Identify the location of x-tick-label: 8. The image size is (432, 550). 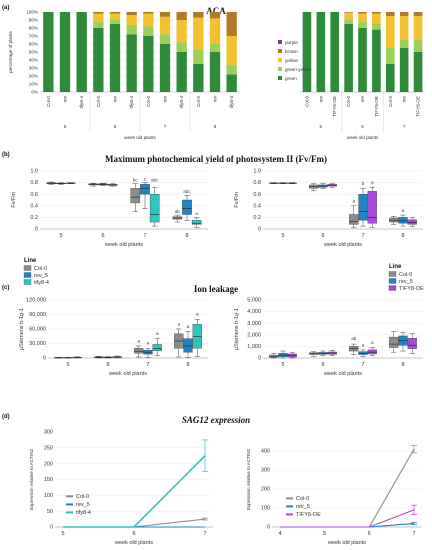
(402, 236).